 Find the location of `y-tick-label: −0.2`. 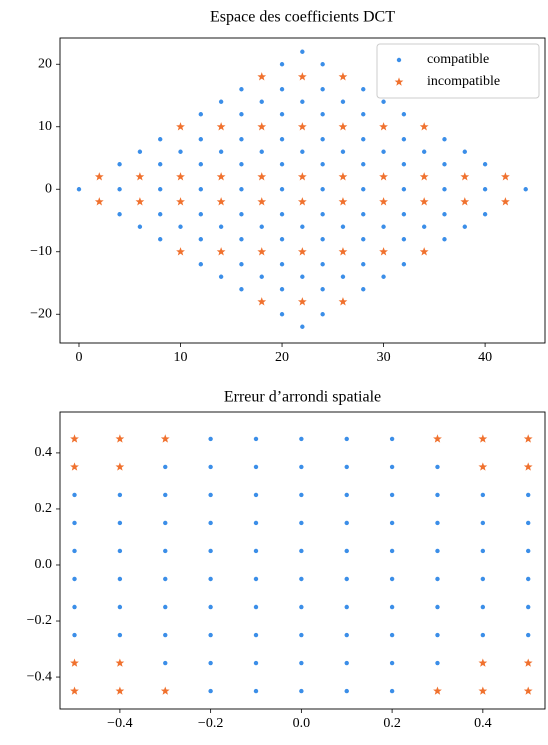

y-tick-label: −0.2 is located at coordinates (39, 620).